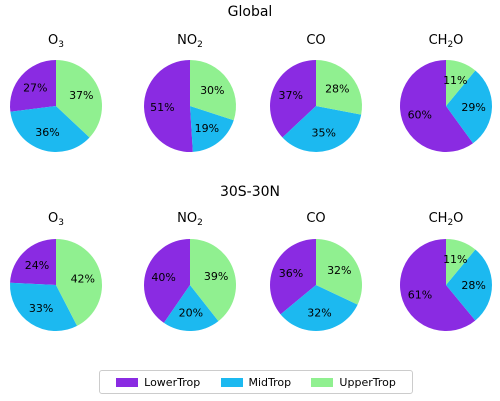 This screenshot has width=500, height=401. I want to click on legend-swatch-midtrop, so click(231, 382).